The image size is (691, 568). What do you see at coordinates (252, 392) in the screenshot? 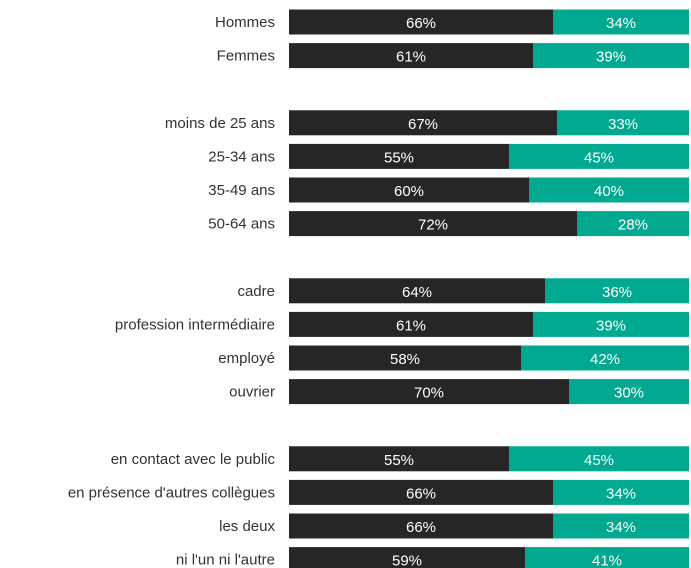
I see `category-label: ouvrier` at bounding box center [252, 392].